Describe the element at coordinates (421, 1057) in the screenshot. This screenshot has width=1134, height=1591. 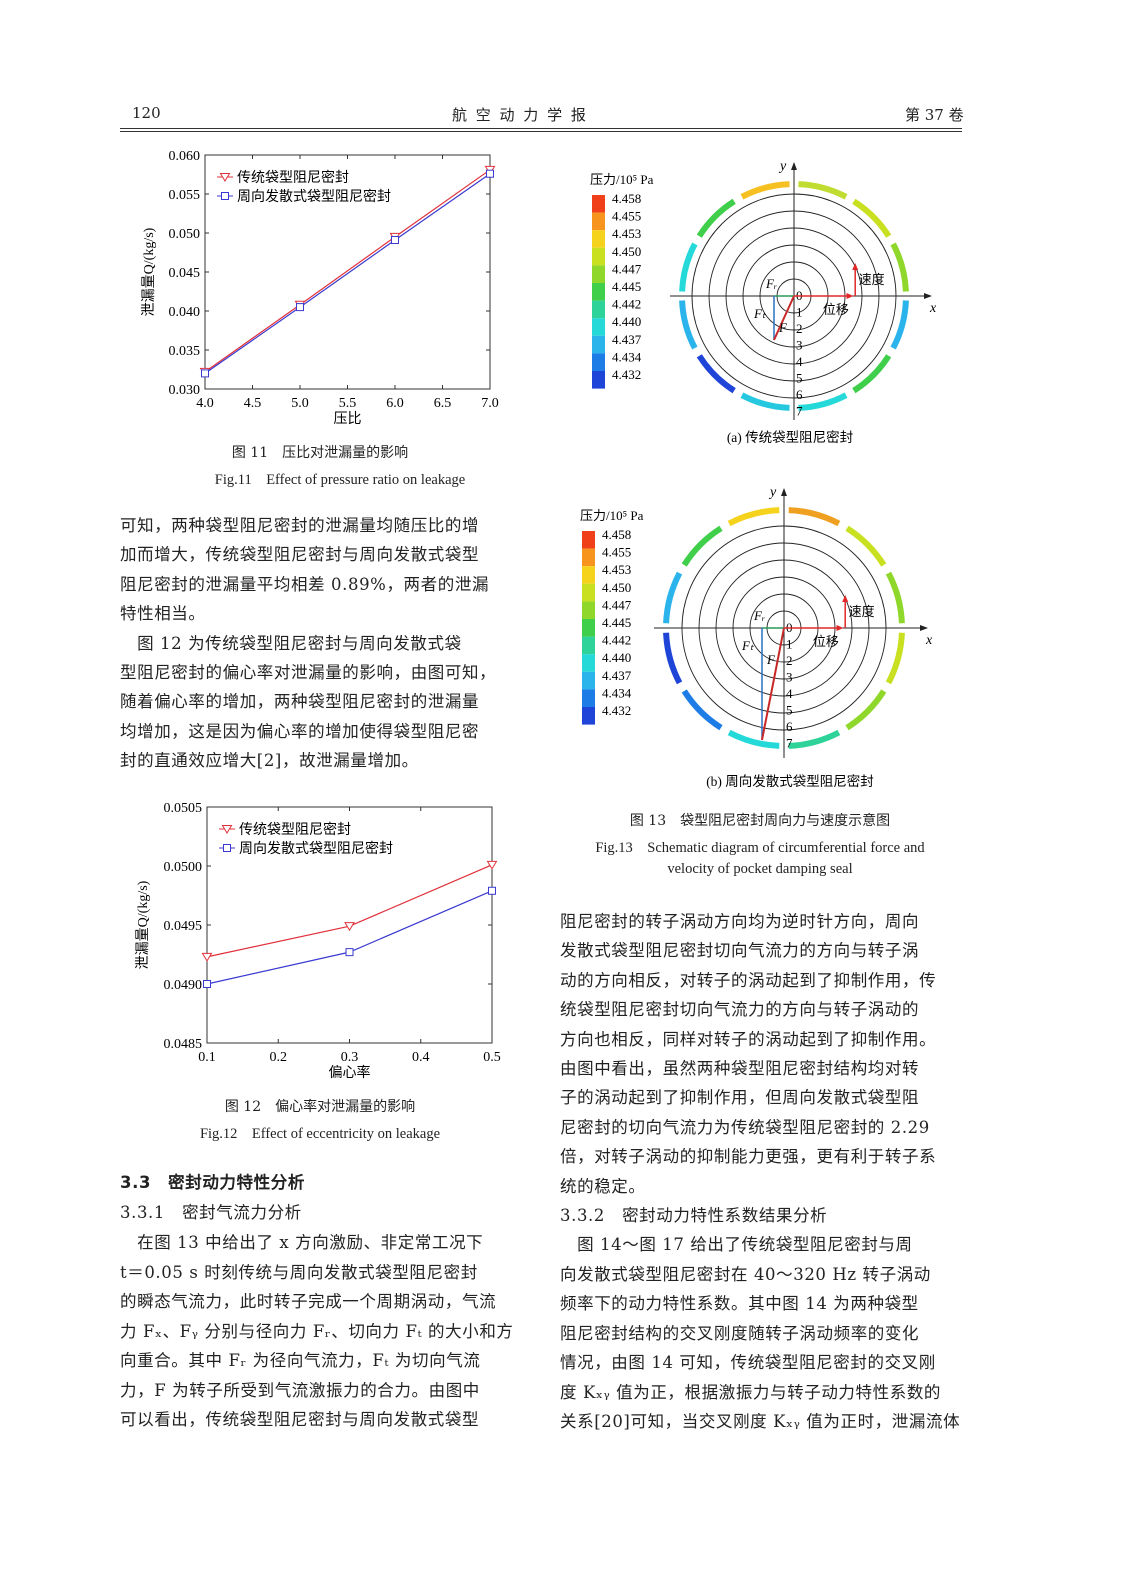
I see `x-tick-label: 0.4` at that location.